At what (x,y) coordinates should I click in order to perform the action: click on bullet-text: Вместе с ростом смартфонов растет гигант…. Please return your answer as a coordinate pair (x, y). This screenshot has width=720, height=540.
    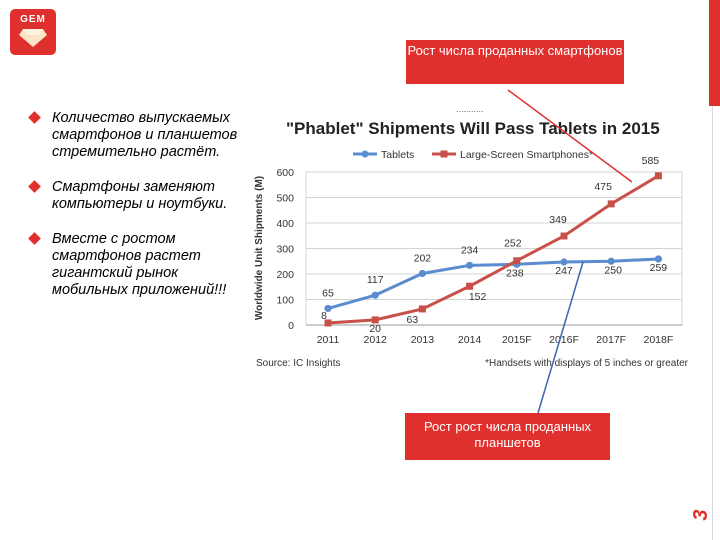
    Looking at the image, I should click on (139, 264).